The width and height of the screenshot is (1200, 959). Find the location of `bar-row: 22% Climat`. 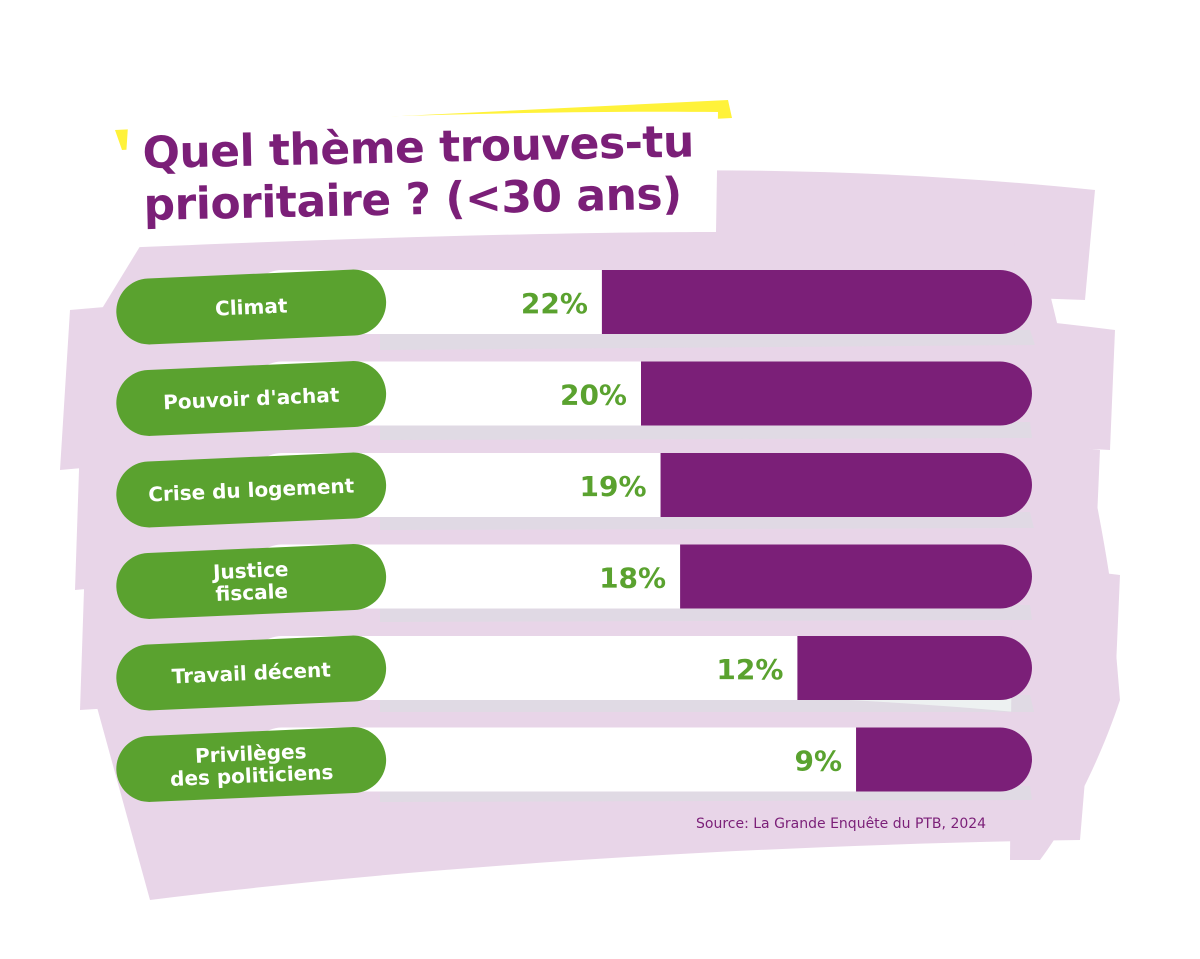

bar-row: 22% Climat is located at coordinates (574, 307).